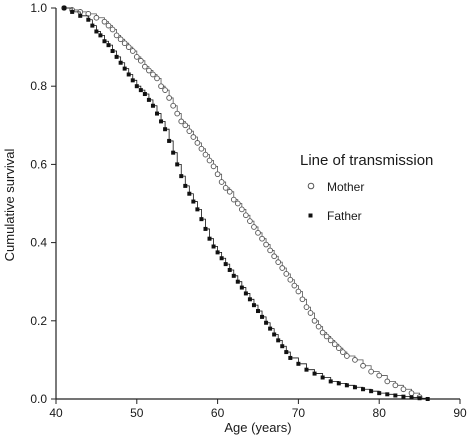 The height and width of the screenshot is (439, 474). I want to click on legend-marker-mother, so click(311, 186).